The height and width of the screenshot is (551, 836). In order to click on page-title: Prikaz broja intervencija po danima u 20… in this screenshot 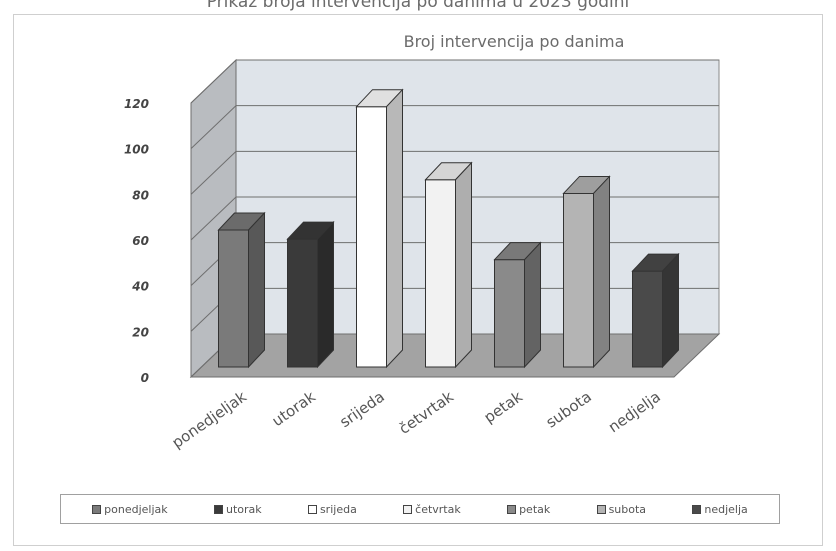, I will do `click(418, 6)`.